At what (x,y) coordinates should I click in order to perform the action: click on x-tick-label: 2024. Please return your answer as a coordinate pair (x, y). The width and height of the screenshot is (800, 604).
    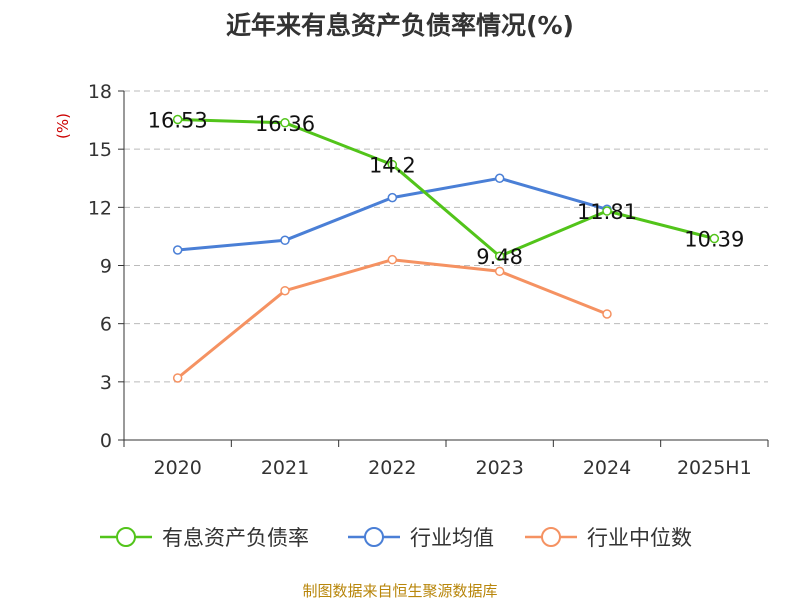
    Looking at the image, I should click on (607, 468).